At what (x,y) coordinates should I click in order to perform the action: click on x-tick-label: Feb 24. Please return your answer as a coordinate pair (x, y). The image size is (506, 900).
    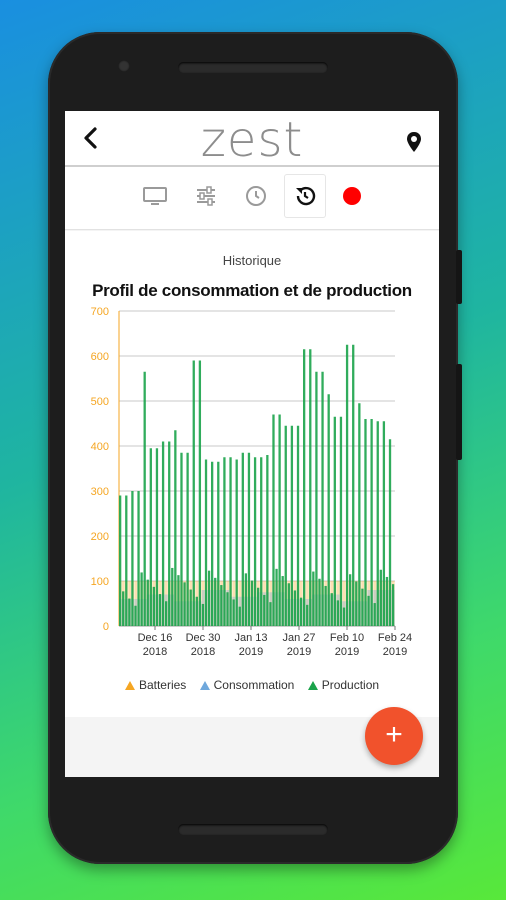
    Looking at the image, I should click on (395, 638).